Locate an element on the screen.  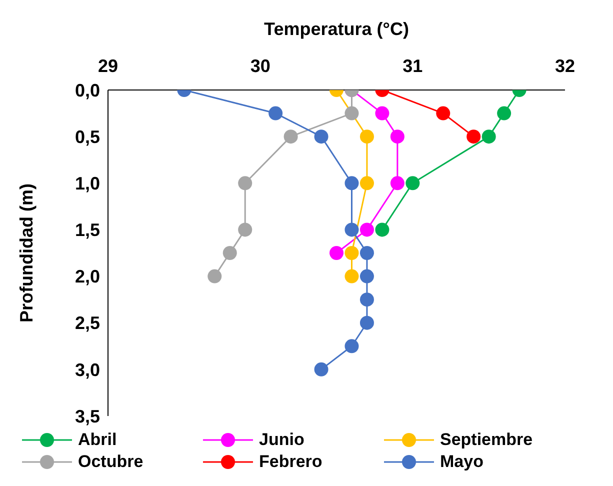
y-axis-title: Profundidad (m) is located at coordinates (26, 253).